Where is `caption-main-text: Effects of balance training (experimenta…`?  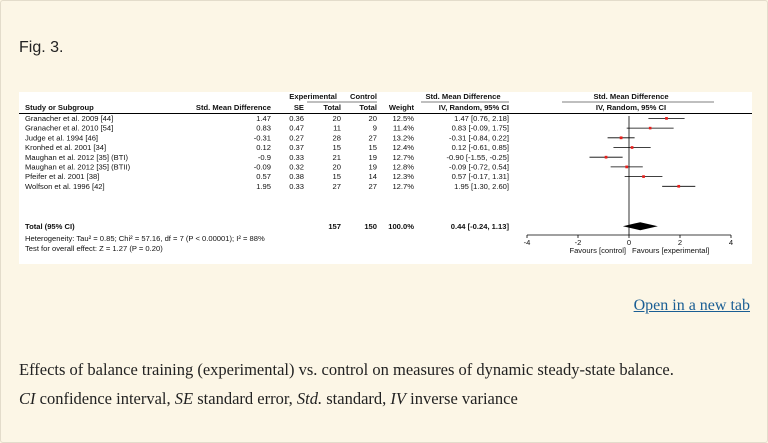 caption-main-text: Effects of balance training (experimenta… is located at coordinates (346, 369).